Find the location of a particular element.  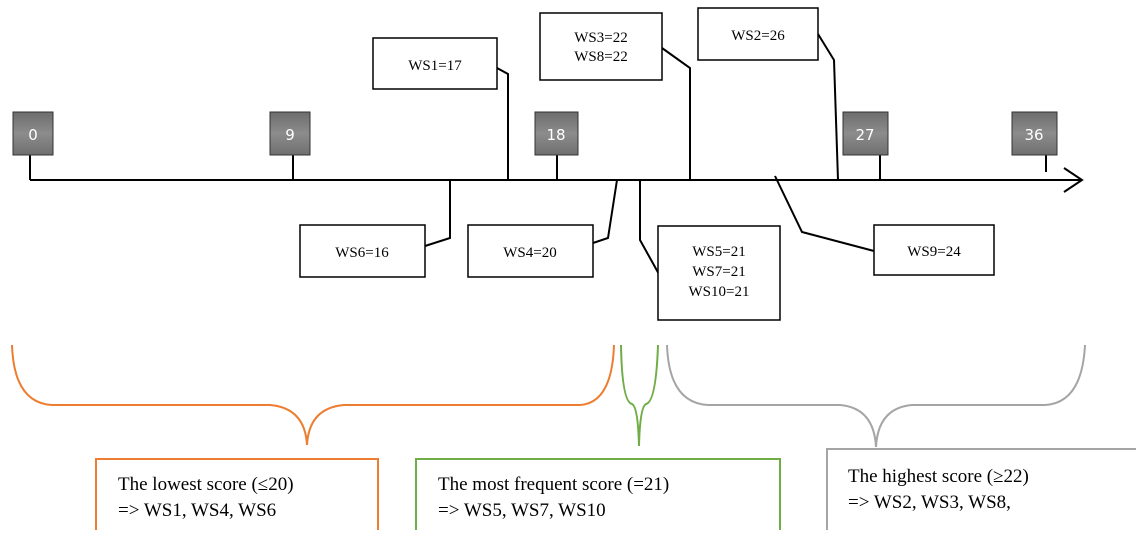

callout-label: WS1=17 is located at coordinates (435, 66).